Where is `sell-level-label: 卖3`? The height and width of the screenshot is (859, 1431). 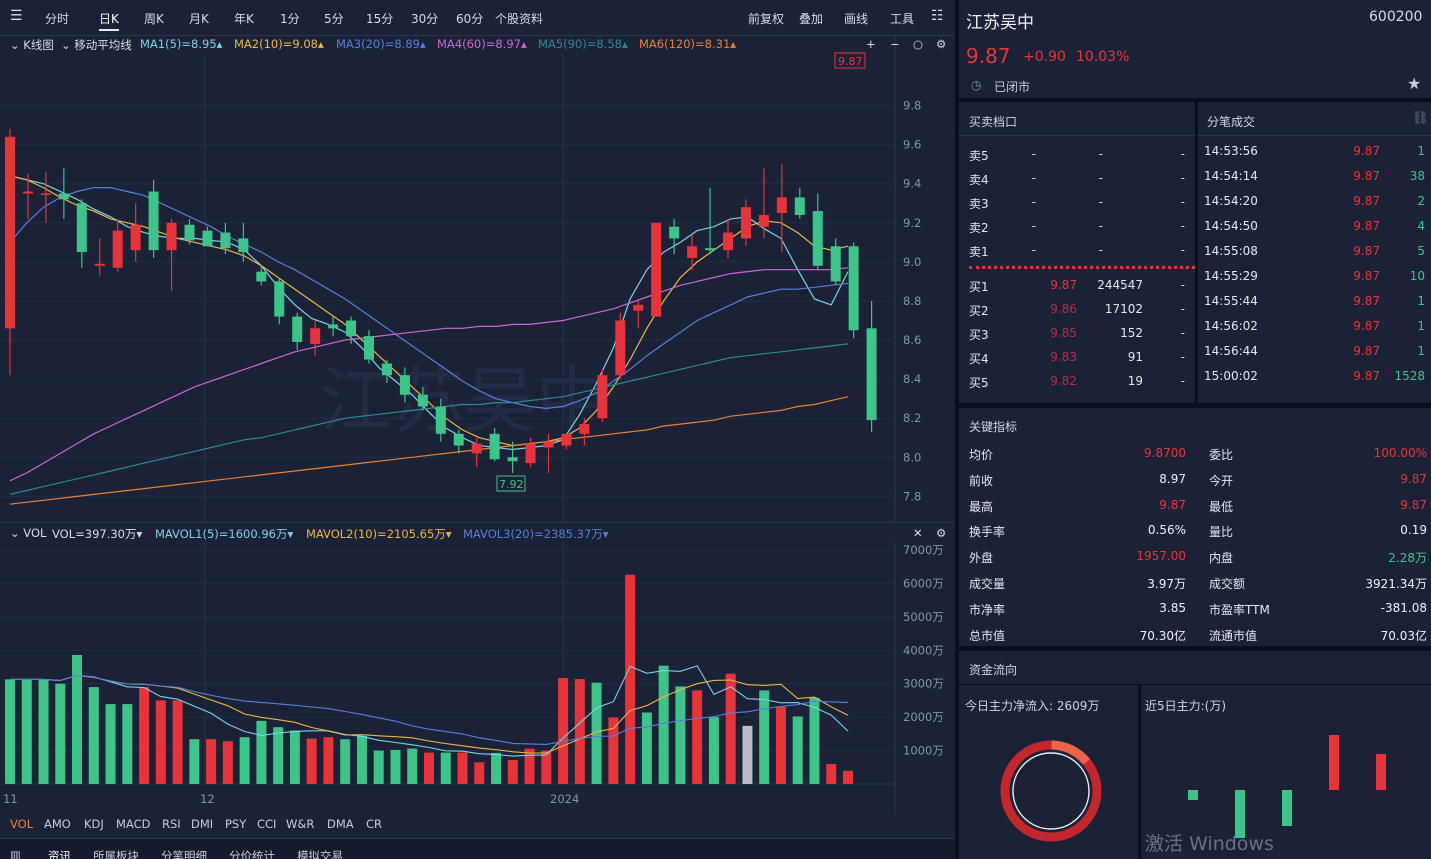
sell-level-label: 卖3 is located at coordinates (979, 204).